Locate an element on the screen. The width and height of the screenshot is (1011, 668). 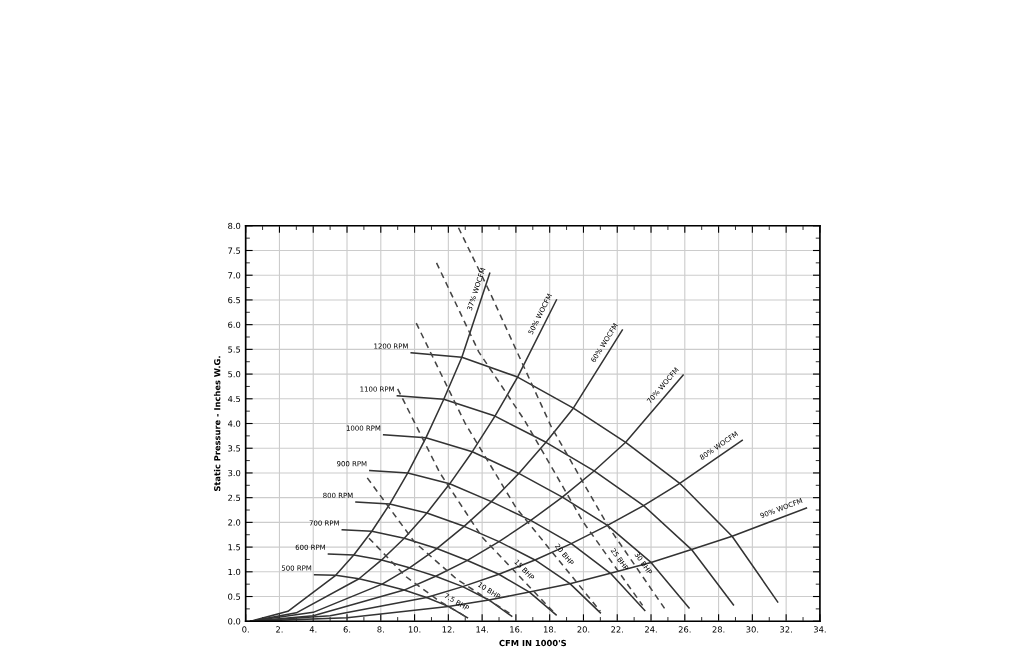
x-tick-label: 34. is located at coordinates (819, 629).